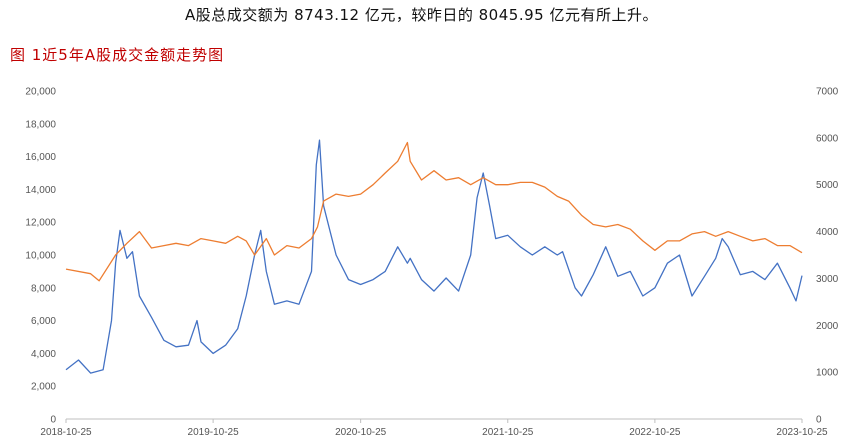 The height and width of the screenshot is (446, 843). I want to click on y-left-tick-label: 8,000, so click(43, 288).